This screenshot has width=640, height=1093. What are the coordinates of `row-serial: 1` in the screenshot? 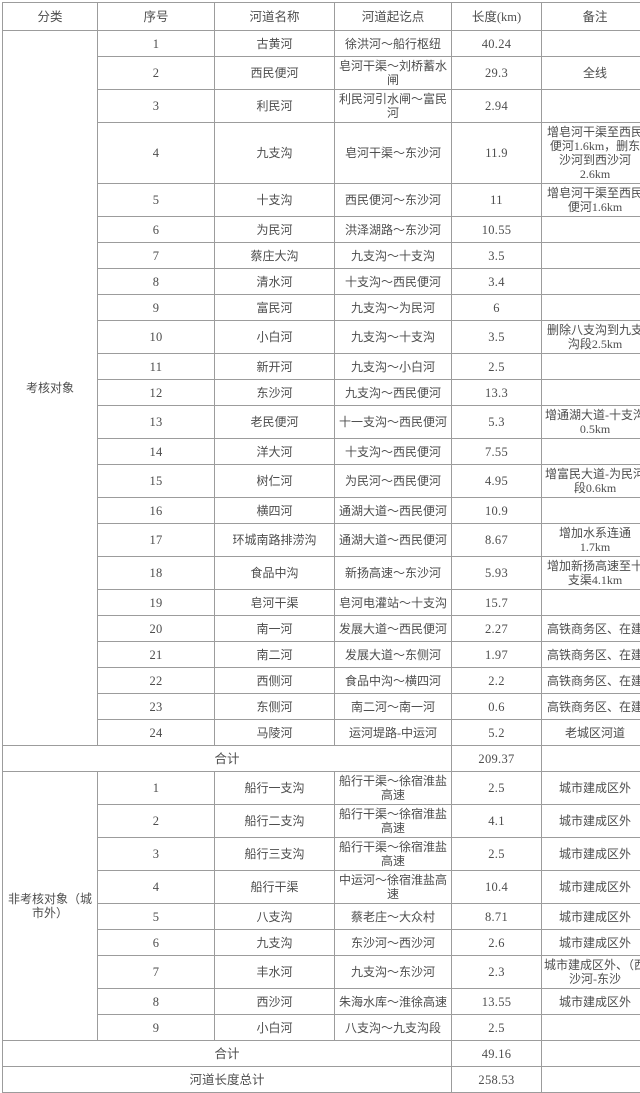 It's located at (156, 44).